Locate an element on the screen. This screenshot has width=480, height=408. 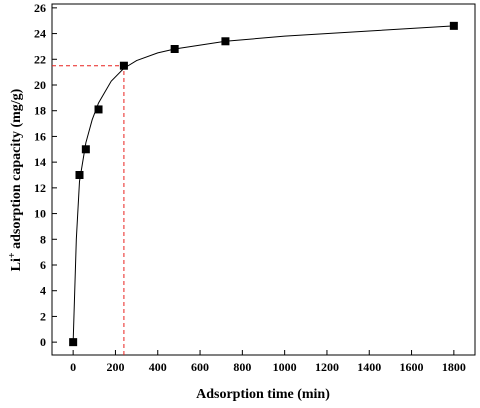
x-tick-label: 0 is located at coordinates (73, 367).